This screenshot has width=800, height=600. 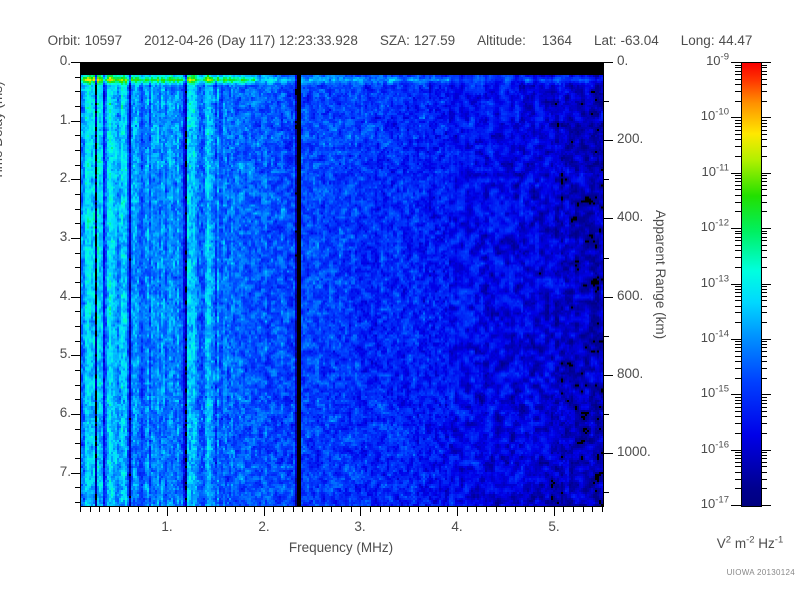 I want to click on colorbar-tick-label: 10-15, so click(x=714, y=391).